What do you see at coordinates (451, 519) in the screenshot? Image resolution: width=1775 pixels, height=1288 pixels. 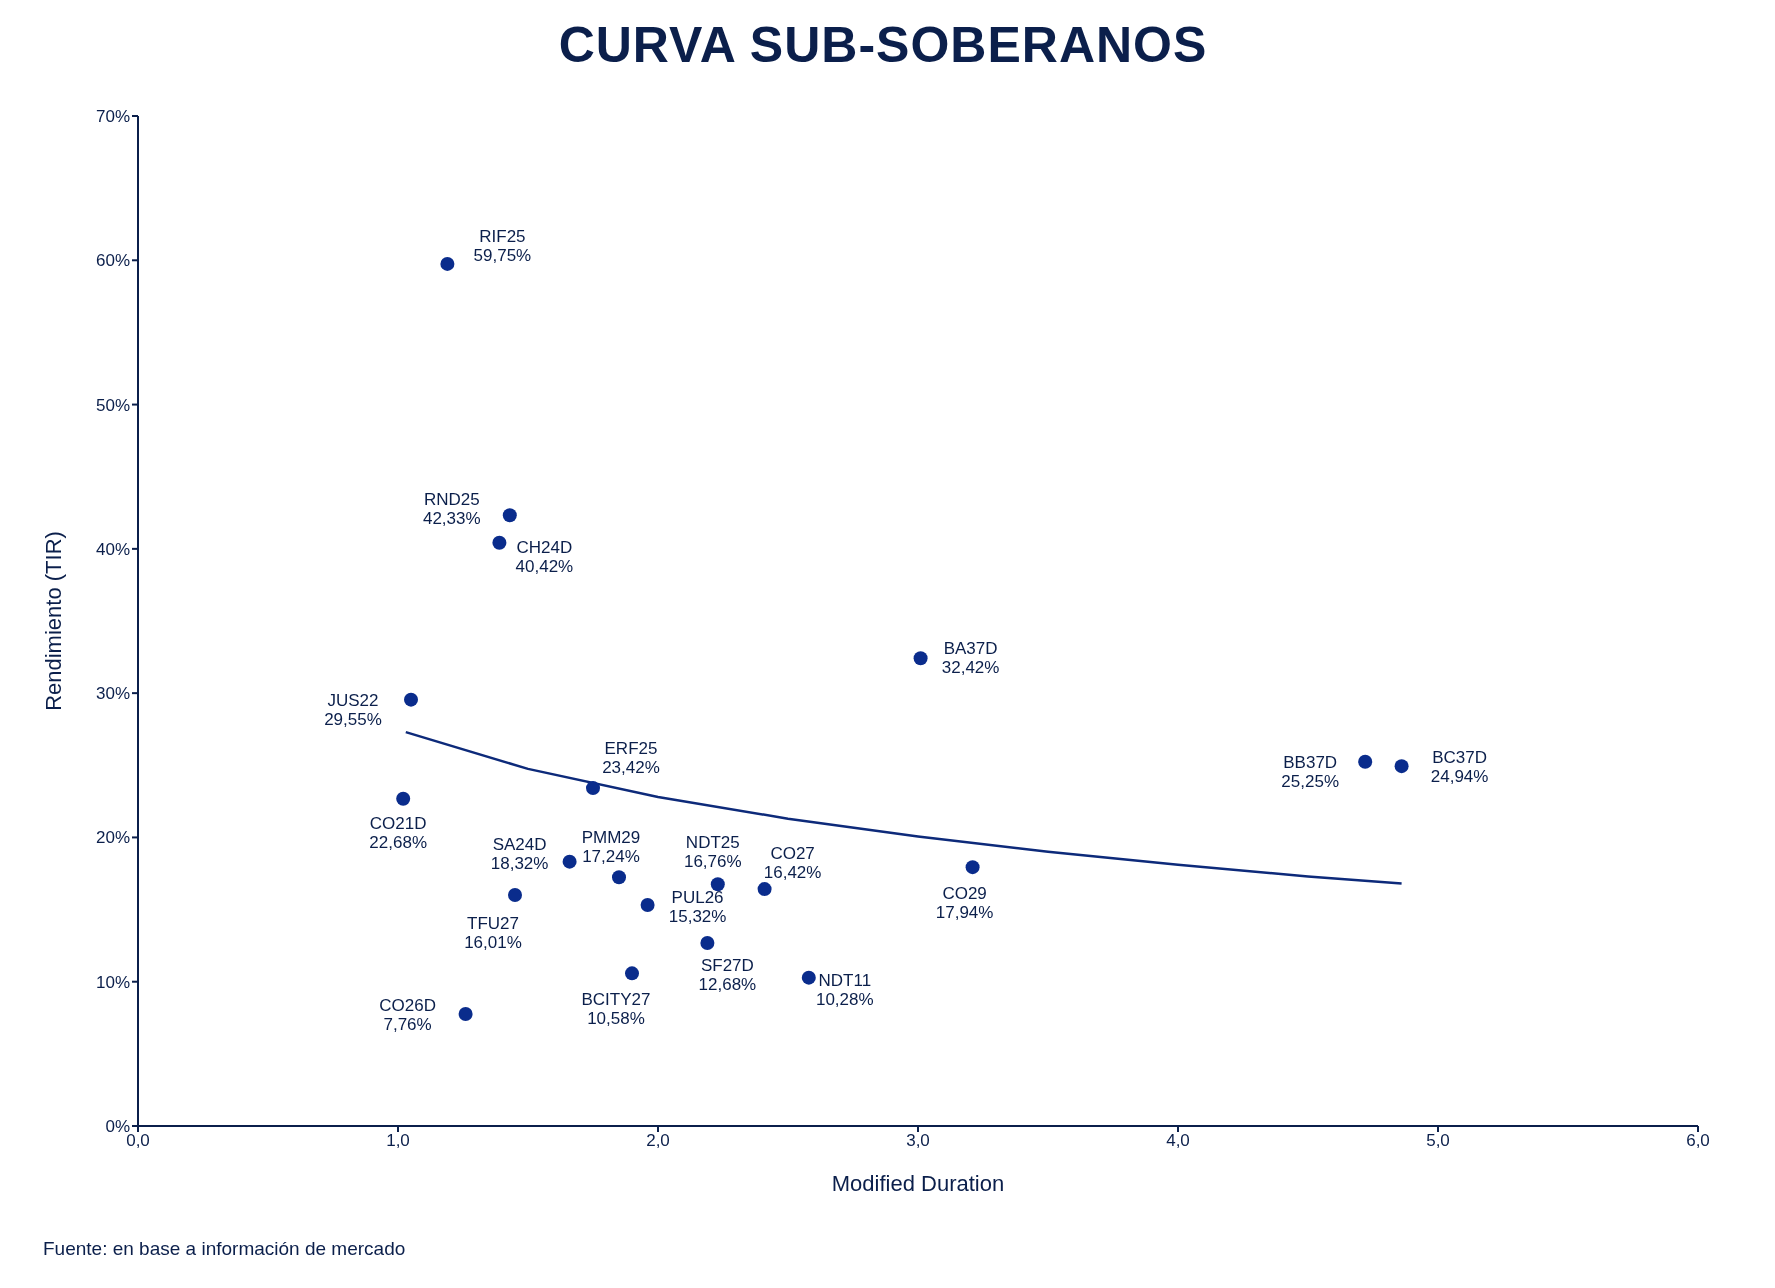 I see `data-label: 42,33%` at bounding box center [451, 519].